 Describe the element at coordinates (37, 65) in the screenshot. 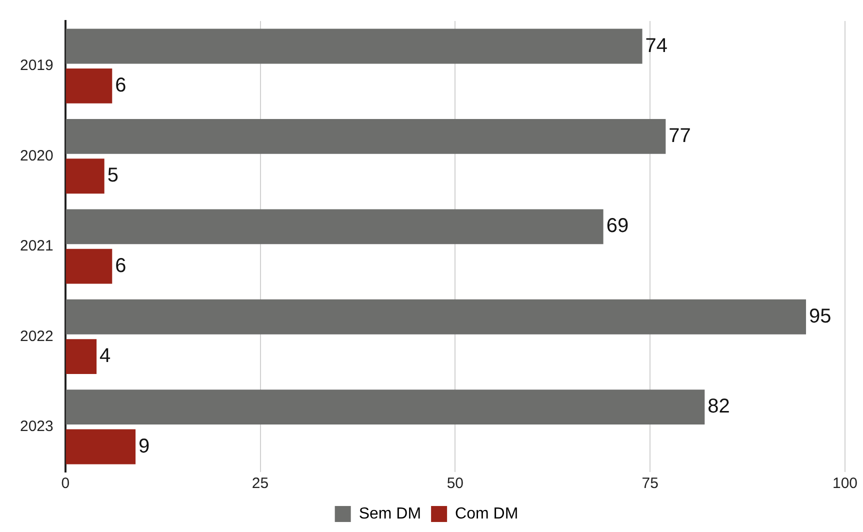

I see `y-tick-label: 2019` at that location.